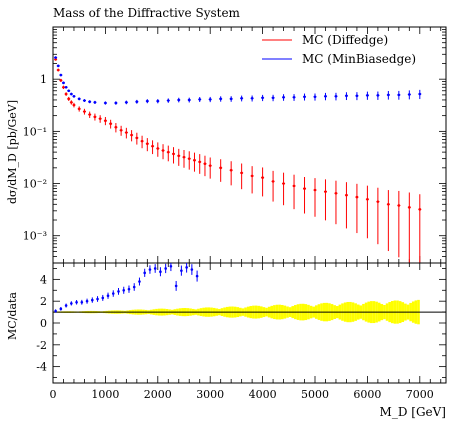  Describe the element at coordinates (43, 301) in the screenshot. I see `y-tick-label-ratio: 2` at that location.